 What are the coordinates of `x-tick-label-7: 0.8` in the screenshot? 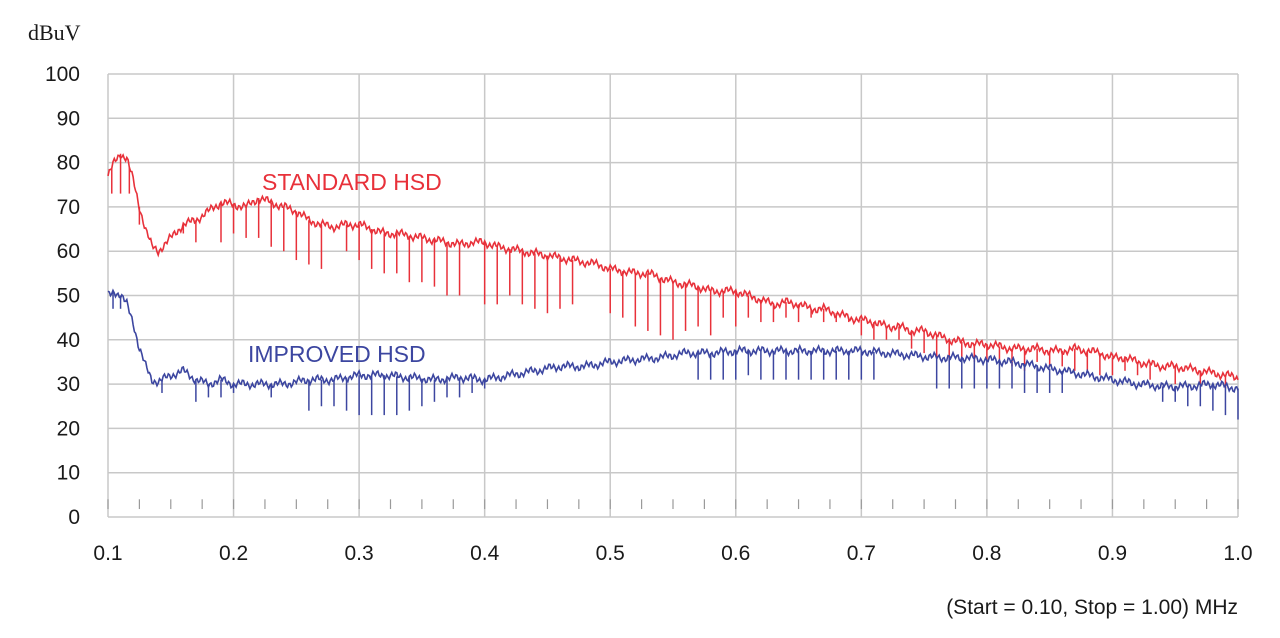 It's located at (986, 553).